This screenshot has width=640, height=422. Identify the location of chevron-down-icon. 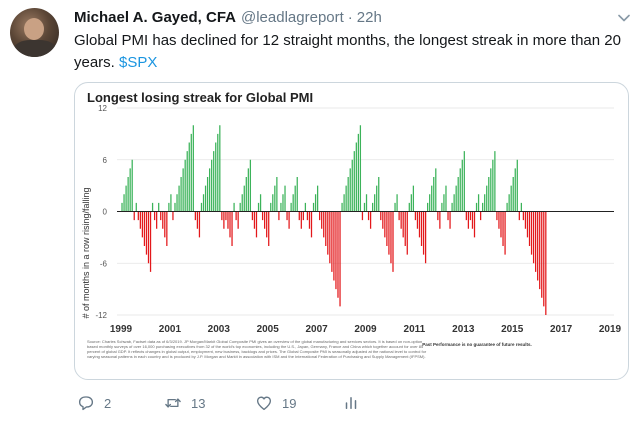
(624, 18).